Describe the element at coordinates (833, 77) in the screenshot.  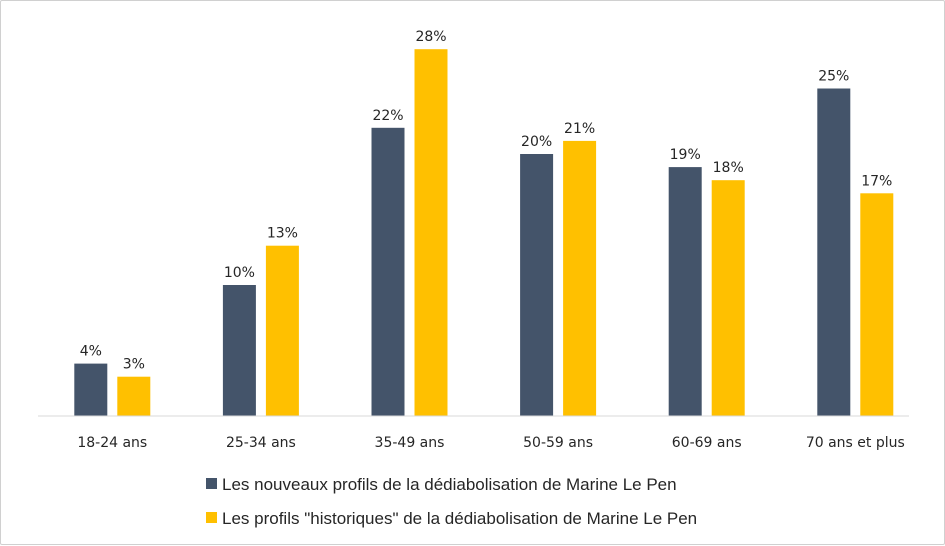
I see `data-label-nouveaux-5: 25%` at that location.